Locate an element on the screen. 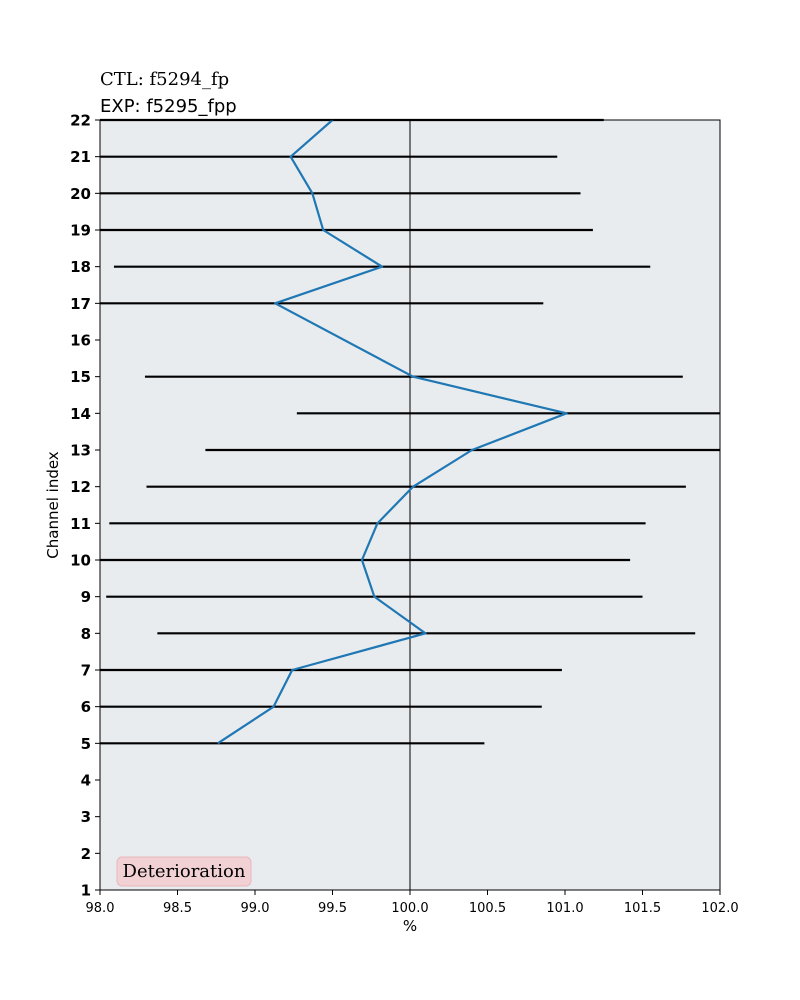 Image resolution: width=800 pixels, height=1000 pixels. y-tick-label: 16 is located at coordinates (80, 341).